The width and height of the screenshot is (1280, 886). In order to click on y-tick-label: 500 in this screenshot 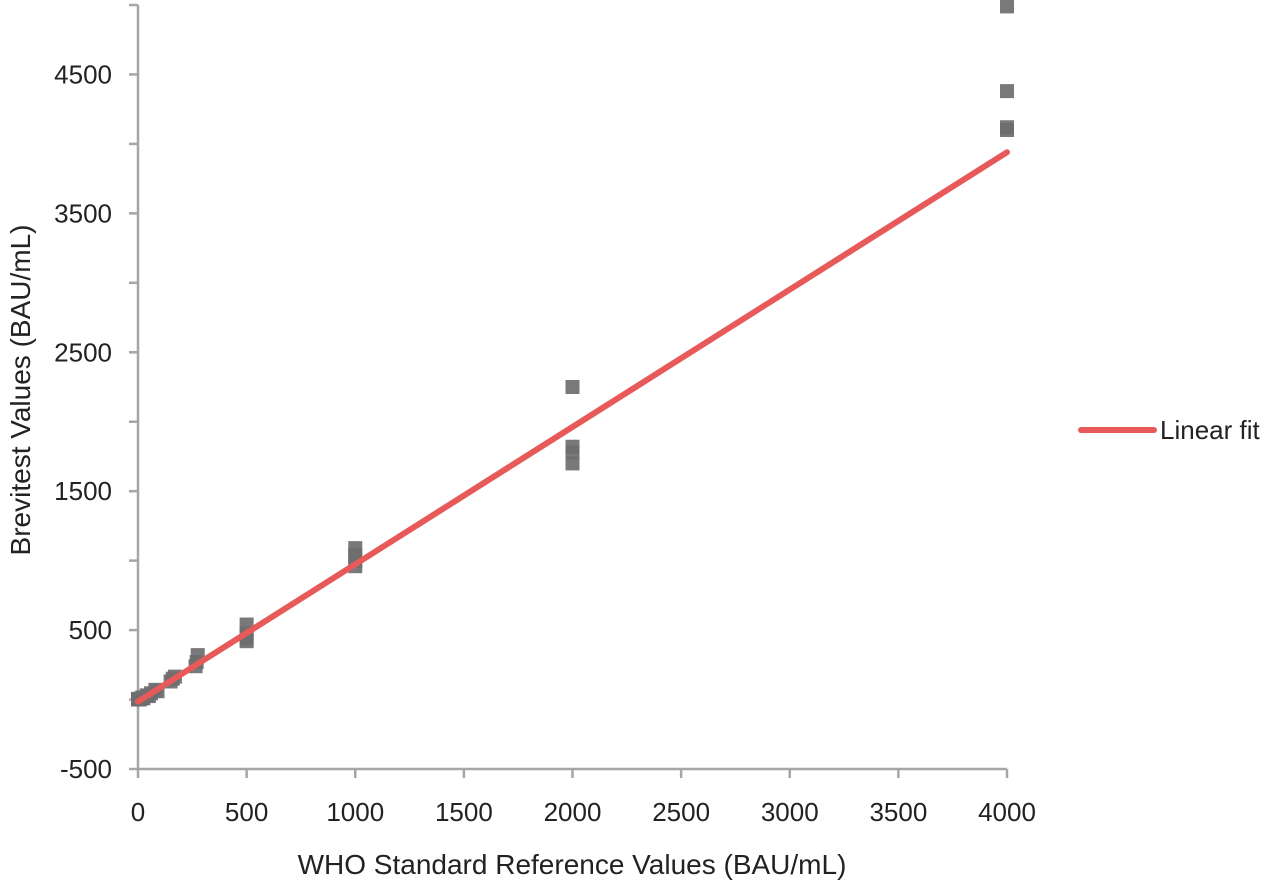, I will do `click(90, 630)`.